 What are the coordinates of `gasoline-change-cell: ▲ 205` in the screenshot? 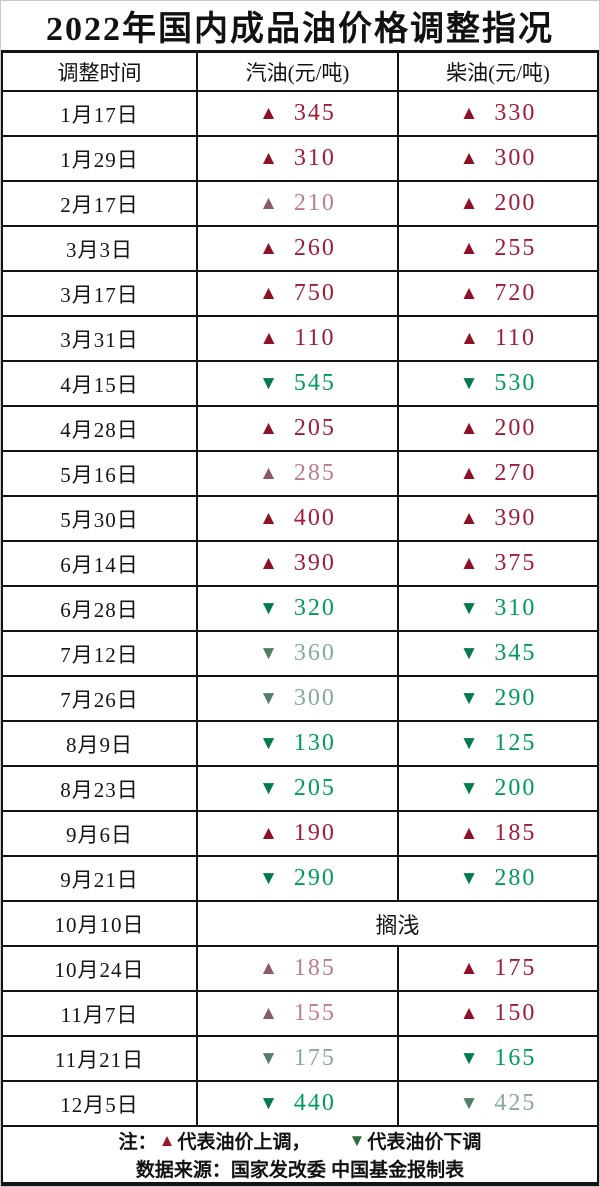 It's located at (298, 428).